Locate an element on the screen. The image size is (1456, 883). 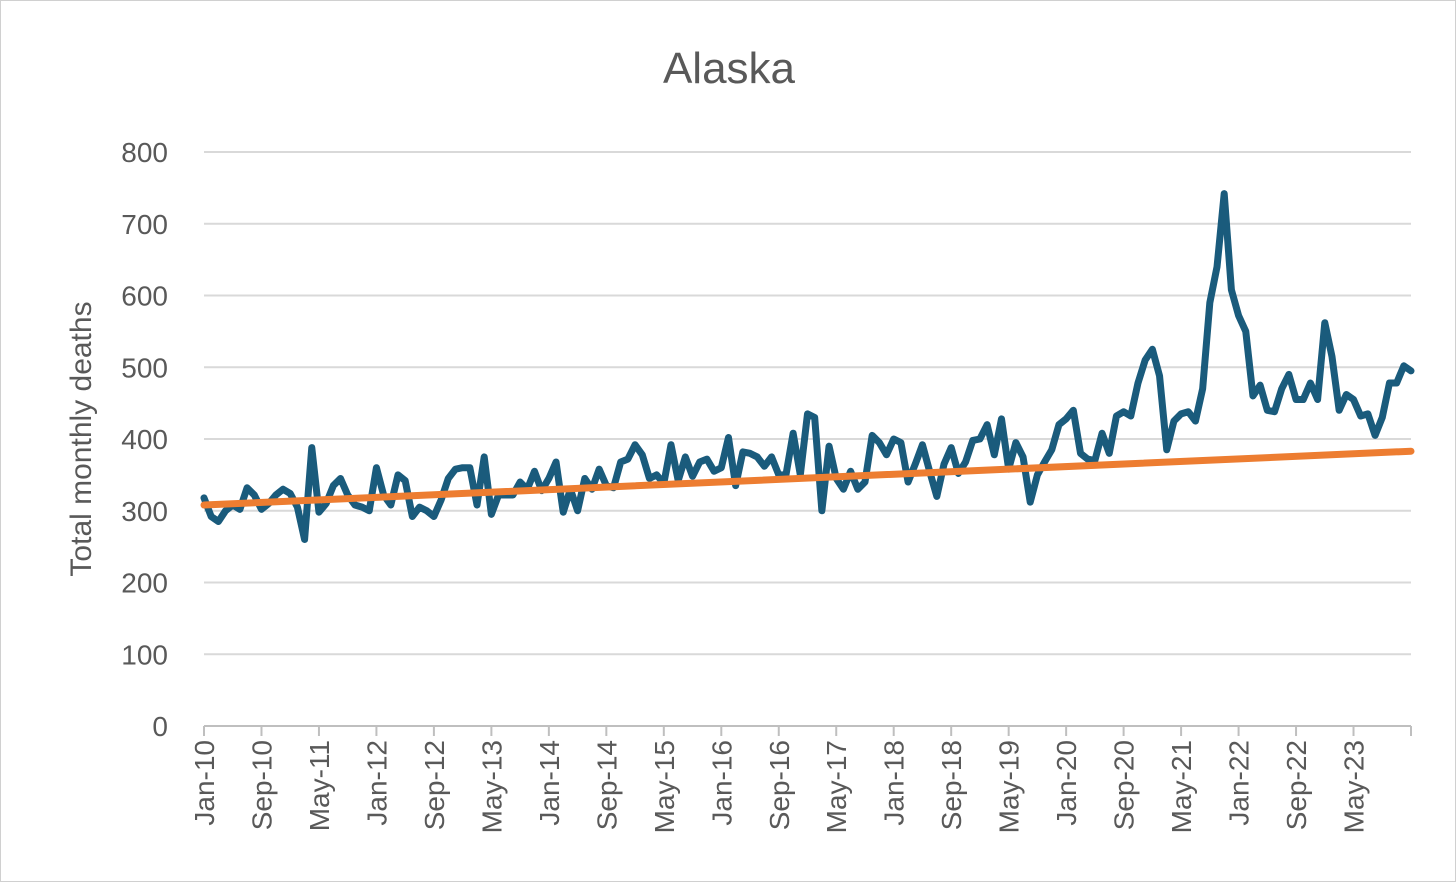
x-tick-label: May-17 is located at coordinates (836, 786).